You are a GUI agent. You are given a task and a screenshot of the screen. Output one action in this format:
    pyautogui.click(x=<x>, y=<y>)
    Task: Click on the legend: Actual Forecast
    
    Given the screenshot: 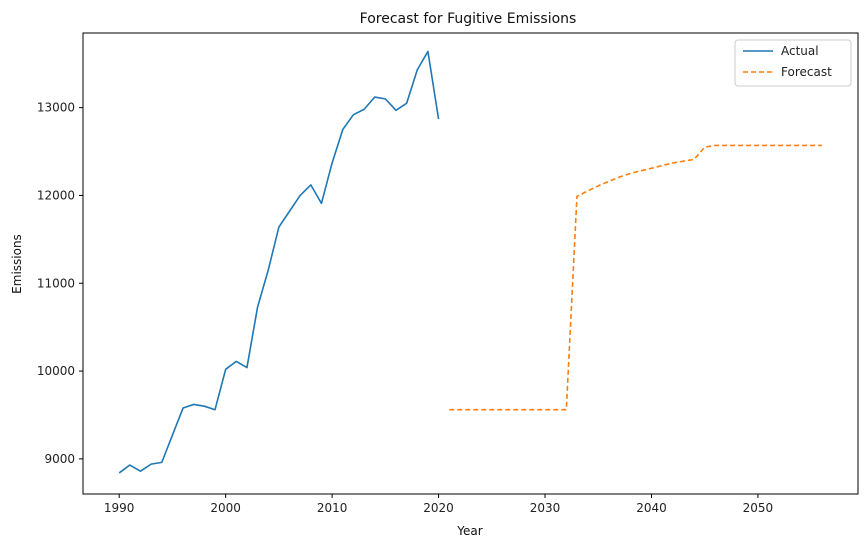 What is the action you would take?
    pyautogui.click(x=793, y=63)
    